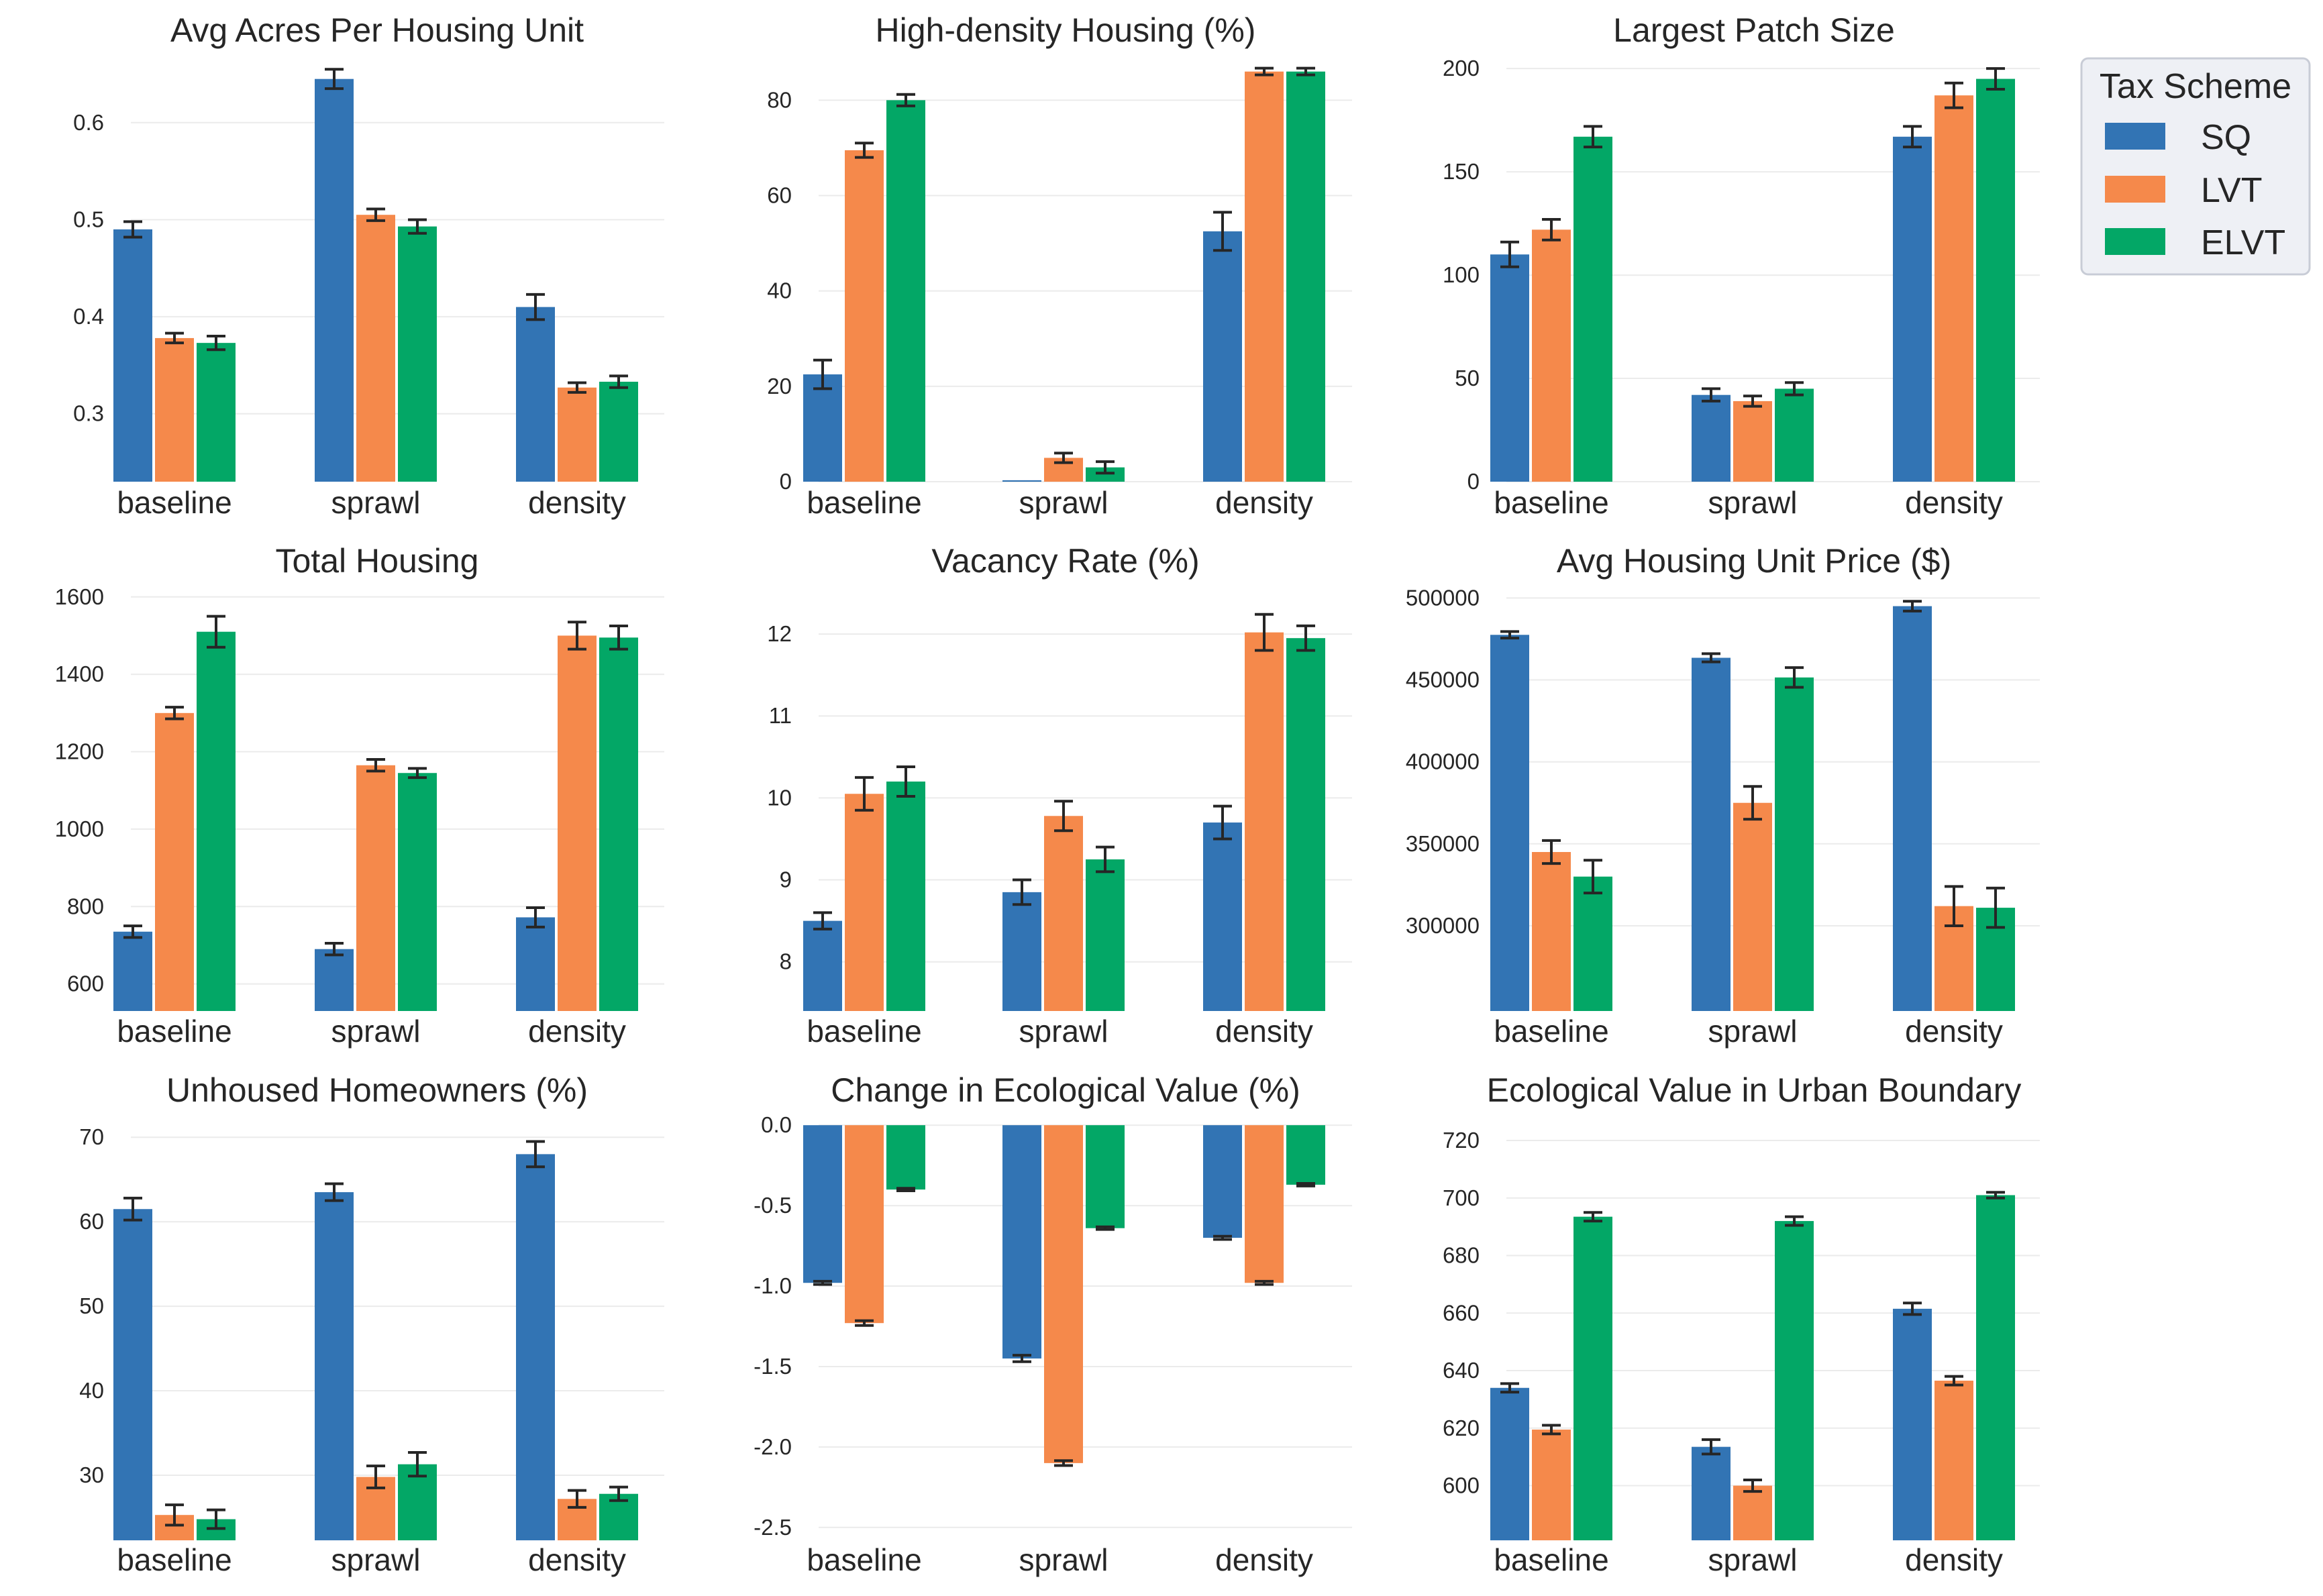 This screenshot has width=2323, height=1596. Describe the element at coordinates (780, 386) in the screenshot. I see `y-tick-label: 20` at that location.